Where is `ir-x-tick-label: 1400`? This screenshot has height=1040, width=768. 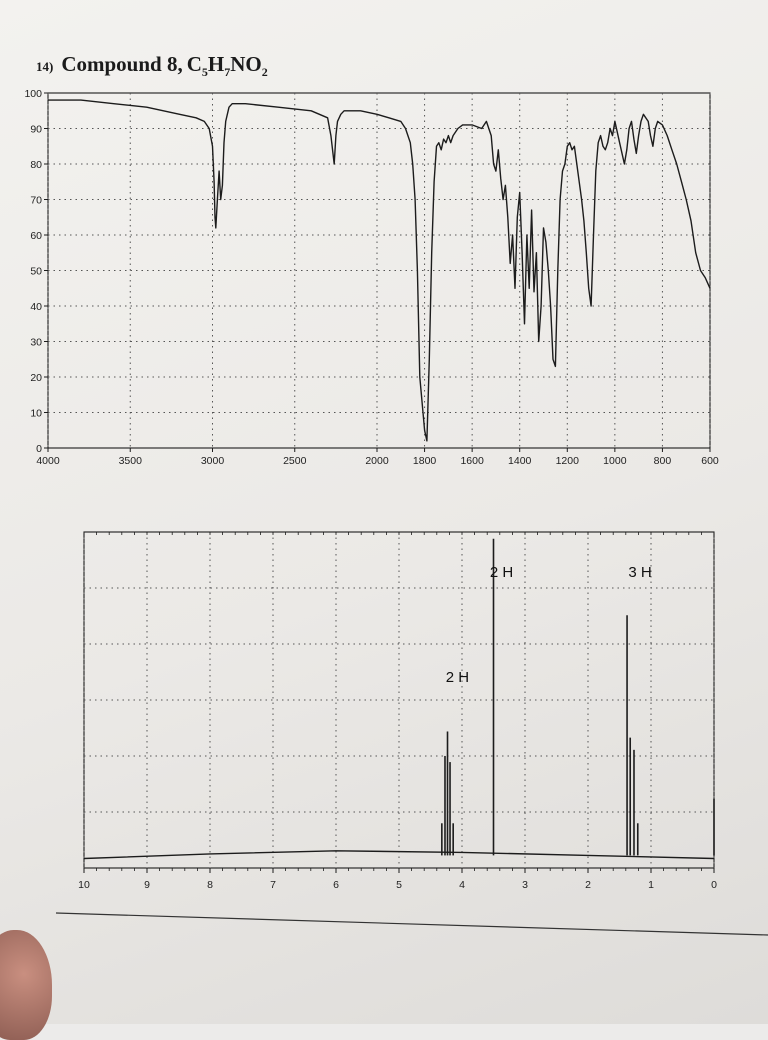
ir-x-tick-label: 1400 is located at coordinates (520, 461).